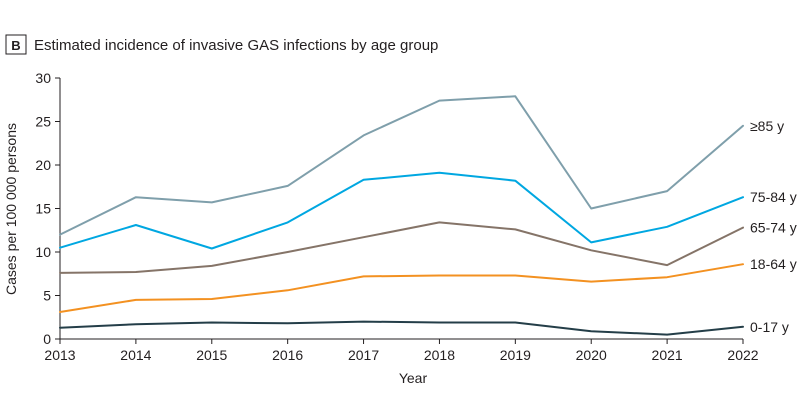 Image resolution: width=800 pixels, height=419 pixels. What do you see at coordinates (401, 288) in the screenshot?
I see `series-line-18-64-y` at bounding box center [401, 288].